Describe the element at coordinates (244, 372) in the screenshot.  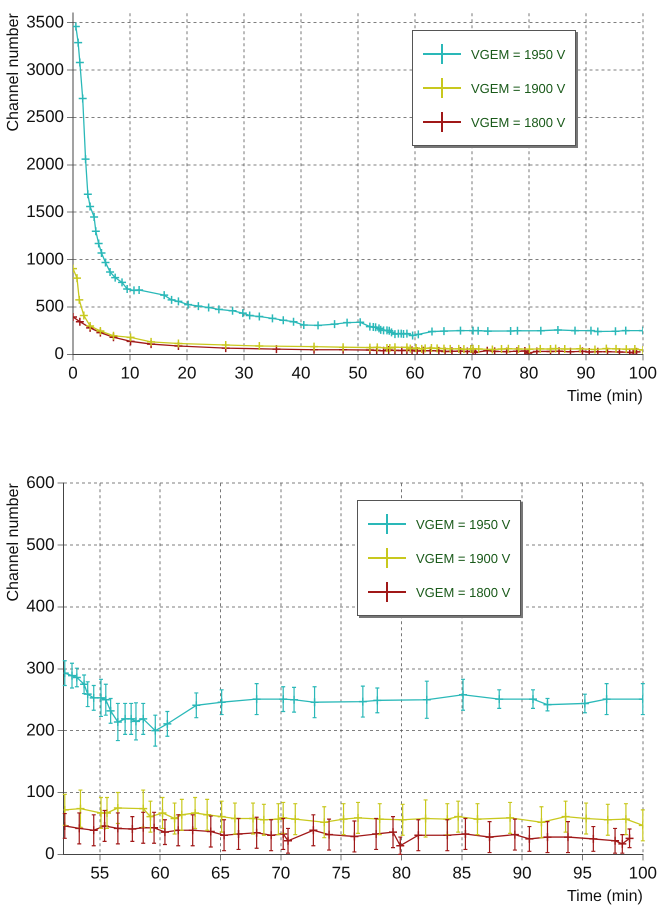
I see `x-tick-label: 30` at that location.